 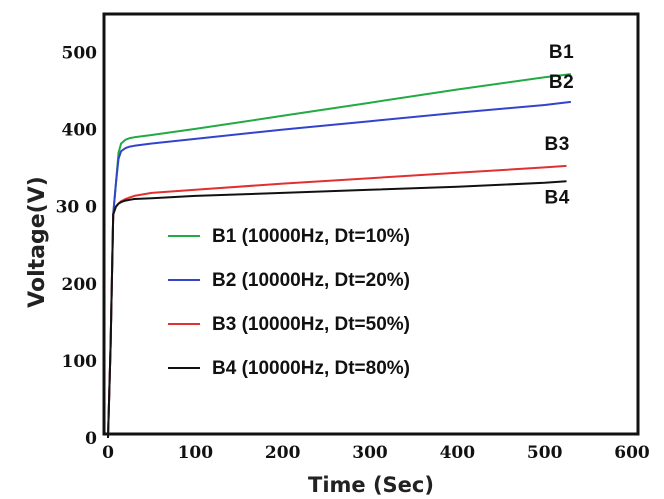 I want to click on y-tick-label: 100, so click(x=80, y=362).